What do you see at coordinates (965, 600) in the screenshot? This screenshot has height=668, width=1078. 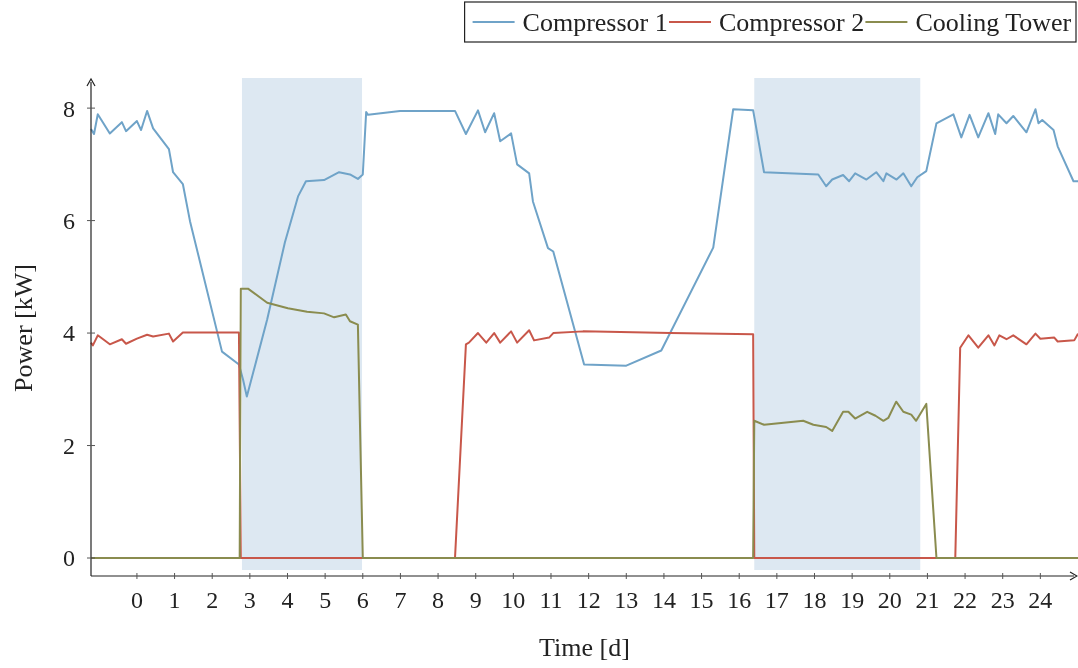 I see `x-tick-label: 22` at bounding box center [965, 600].